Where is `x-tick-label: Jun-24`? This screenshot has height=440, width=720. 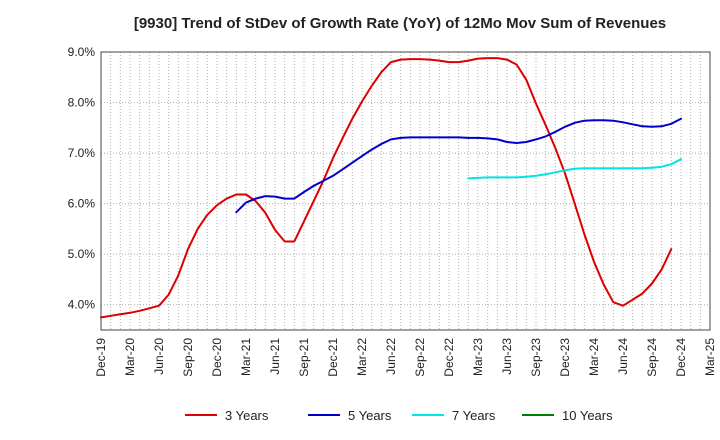
x-tick-label: Jun-24 is located at coordinates (623, 356).